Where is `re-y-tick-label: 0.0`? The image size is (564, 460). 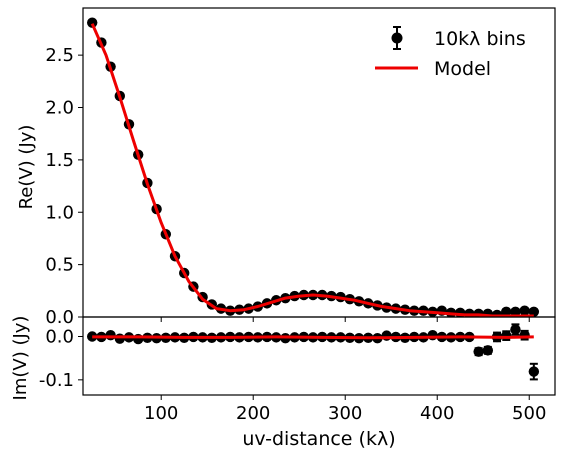 re-y-tick-label: 0.0 is located at coordinates (59, 317).